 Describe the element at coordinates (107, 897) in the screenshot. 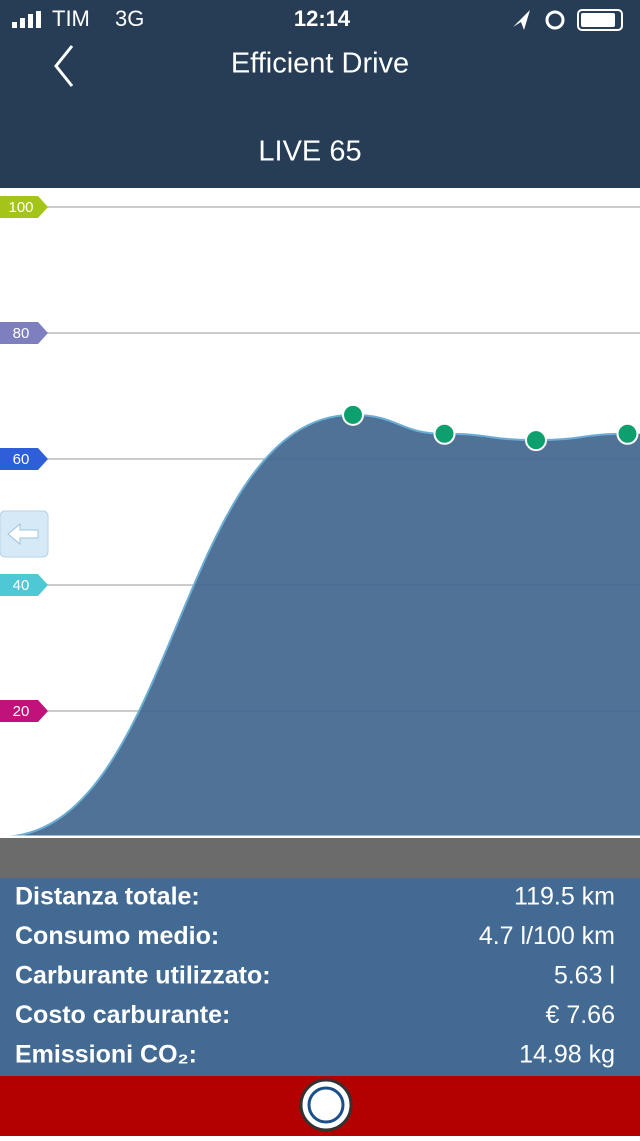

I see `stat-label: Distanza totale:` at that location.